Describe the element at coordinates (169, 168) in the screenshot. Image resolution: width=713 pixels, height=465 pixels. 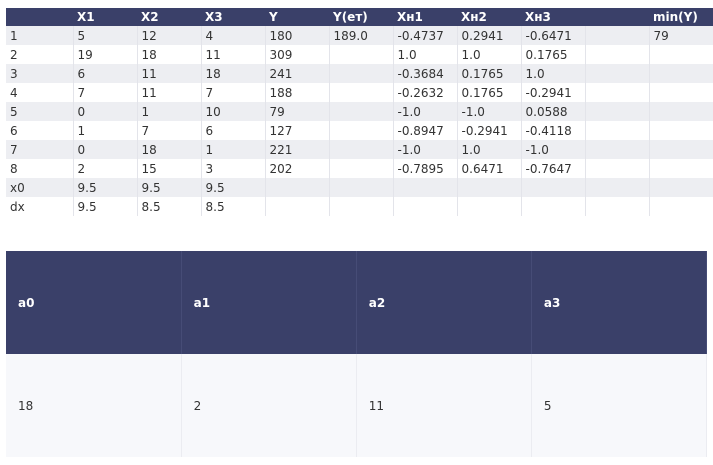
I see `table-cell: 15` at that location.